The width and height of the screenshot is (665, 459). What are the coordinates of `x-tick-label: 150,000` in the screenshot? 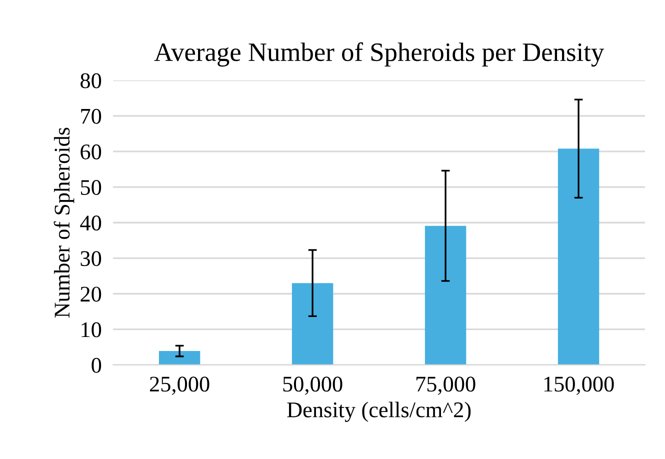 It's located at (579, 385).